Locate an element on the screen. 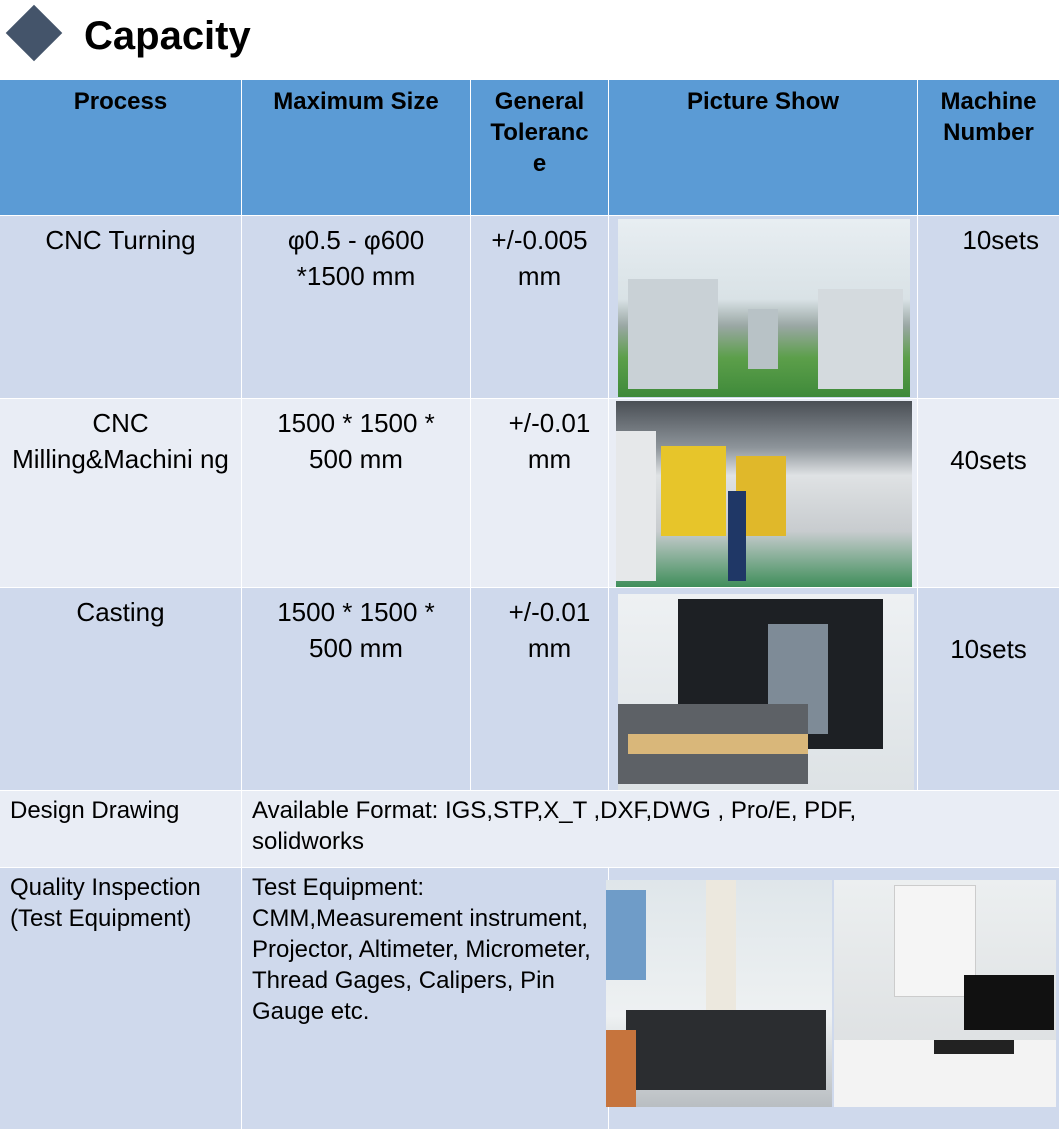  header-size: Maximum Size is located at coordinates (356, 148).